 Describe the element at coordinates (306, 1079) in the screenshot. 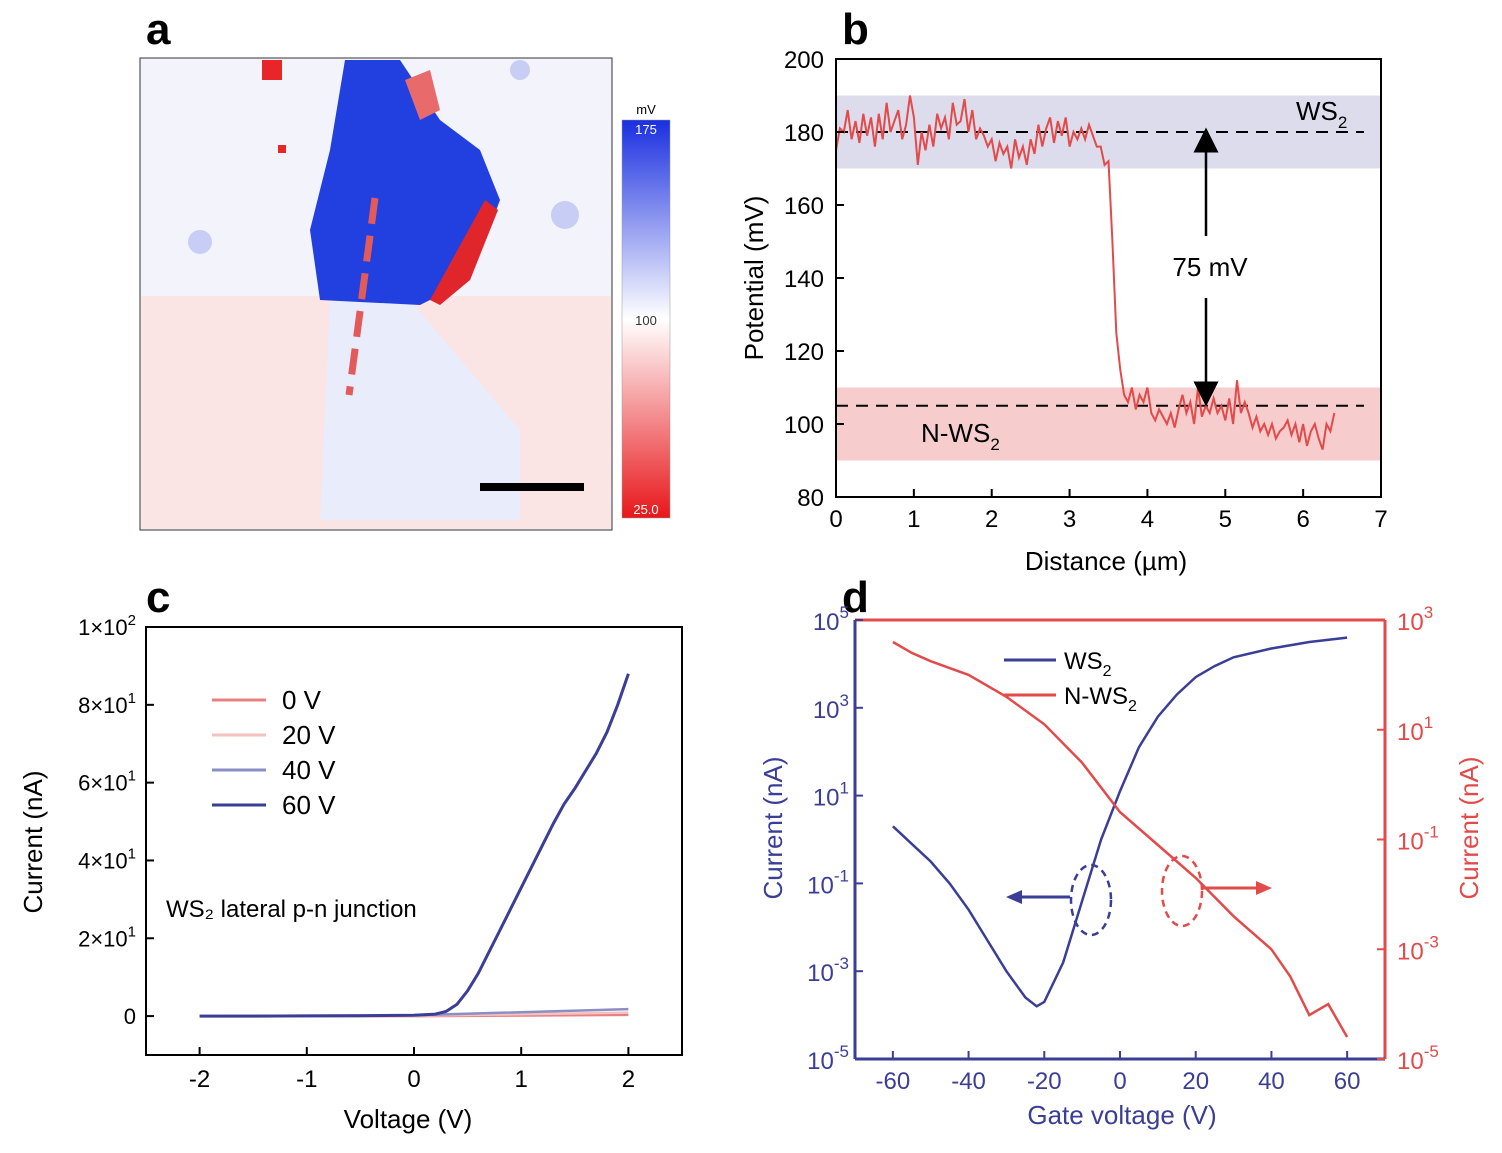

I see `c-x-tick-label: -1` at that location.